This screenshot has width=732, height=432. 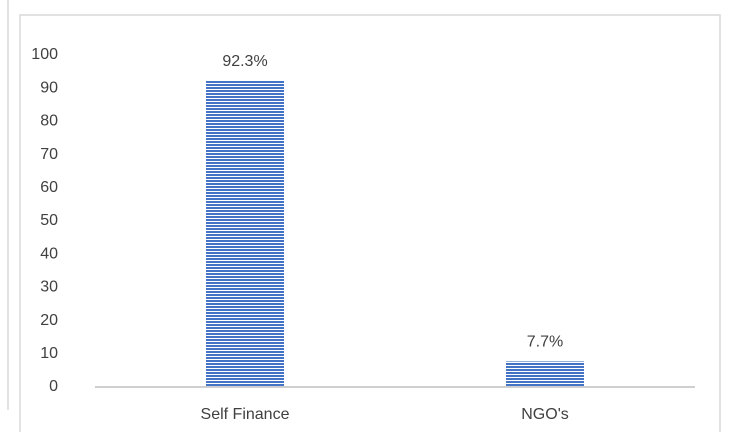 What do you see at coordinates (49, 121) in the screenshot?
I see `y-tick-label: 80` at bounding box center [49, 121].